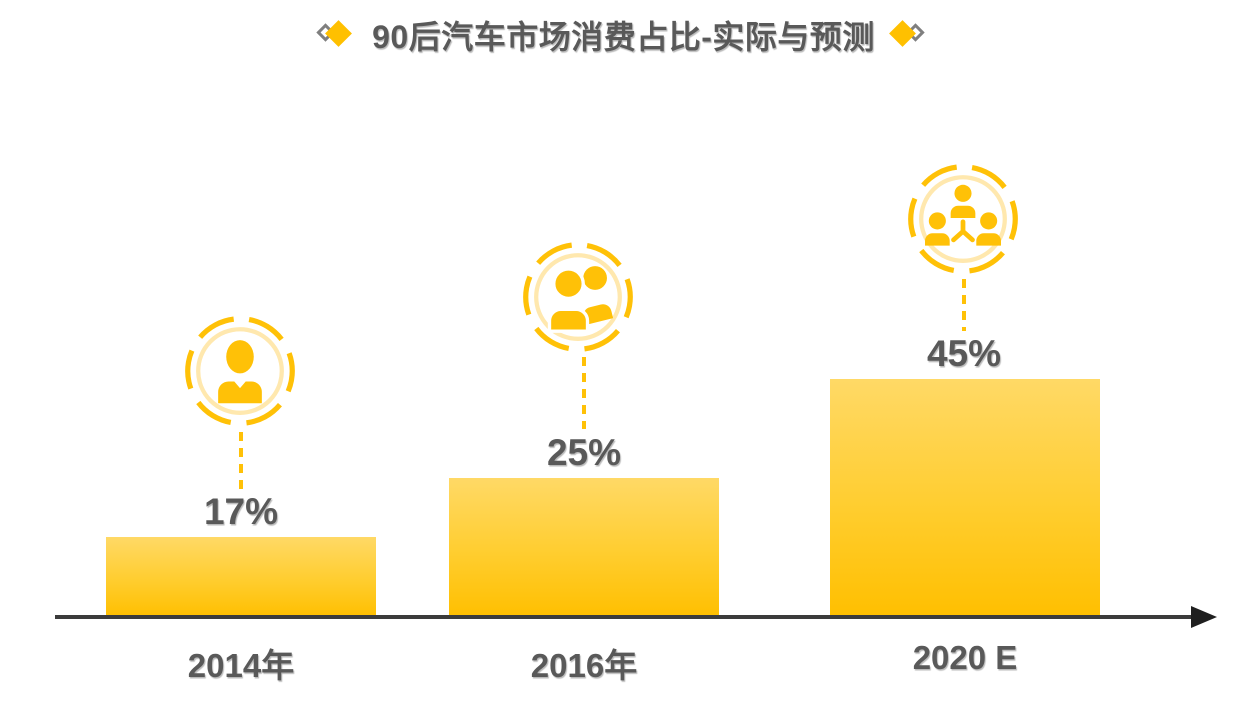 The image size is (1247, 718). Describe the element at coordinates (964, 353) in the screenshot. I see `value-label-2020: 45%` at that location.